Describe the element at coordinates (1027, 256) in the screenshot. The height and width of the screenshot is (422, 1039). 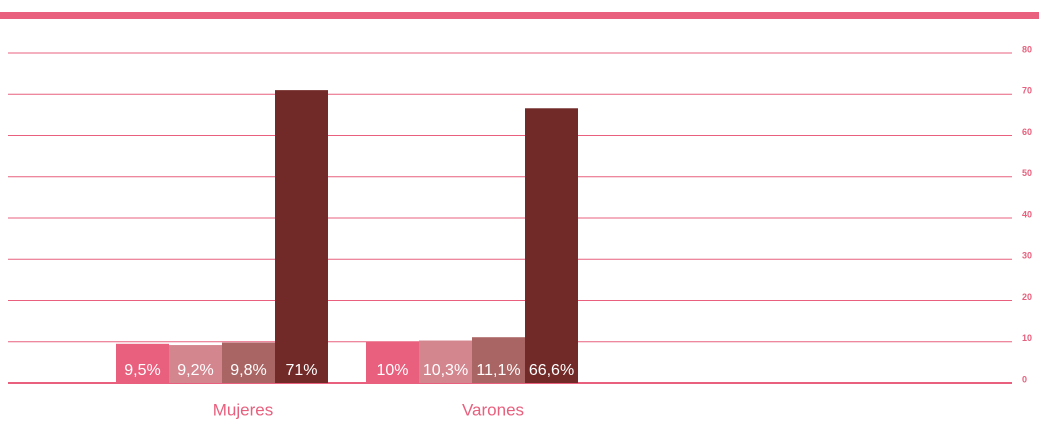
I see `y-tick-label: 30` at that location.